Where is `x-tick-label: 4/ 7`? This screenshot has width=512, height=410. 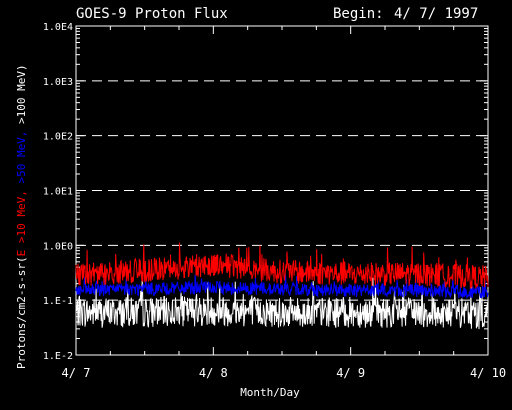 x-tick-label: 4/ 7 is located at coordinates (76, 373).